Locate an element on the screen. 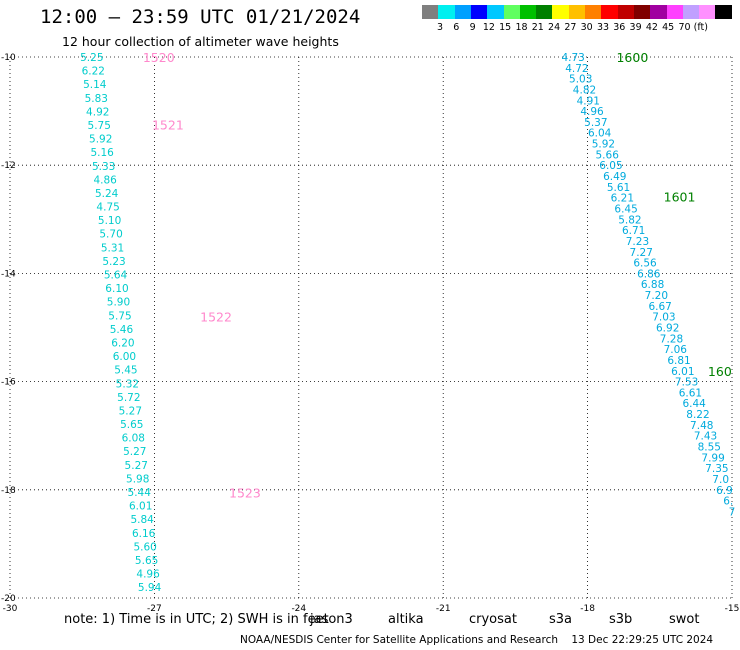  legend-label: 6 is located at coordinates (456, 27).